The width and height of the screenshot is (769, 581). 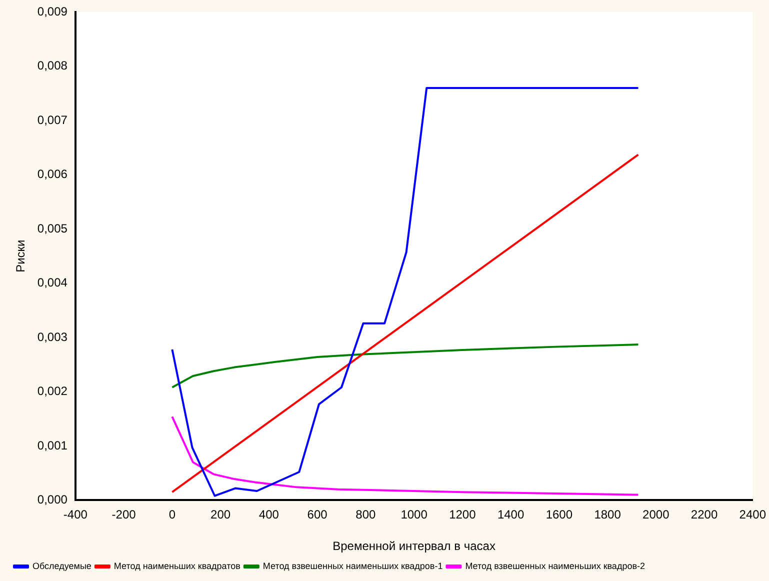 What do you see at coordinates (220, 515) in the screenshot?
I see `x-tick-label: 200` at bounding box center [220, 515].